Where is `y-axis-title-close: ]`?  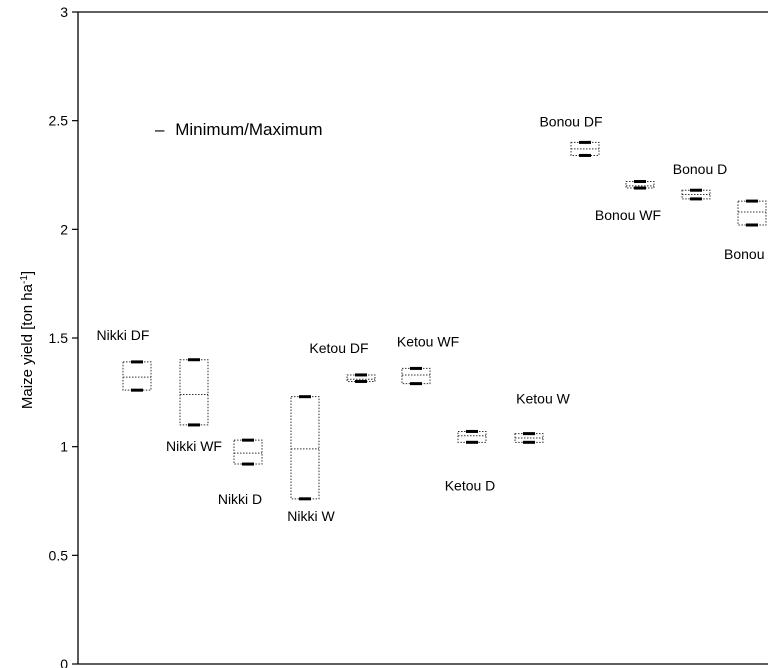 y-axis-title-close: ] is located at coordinates (27, 273).